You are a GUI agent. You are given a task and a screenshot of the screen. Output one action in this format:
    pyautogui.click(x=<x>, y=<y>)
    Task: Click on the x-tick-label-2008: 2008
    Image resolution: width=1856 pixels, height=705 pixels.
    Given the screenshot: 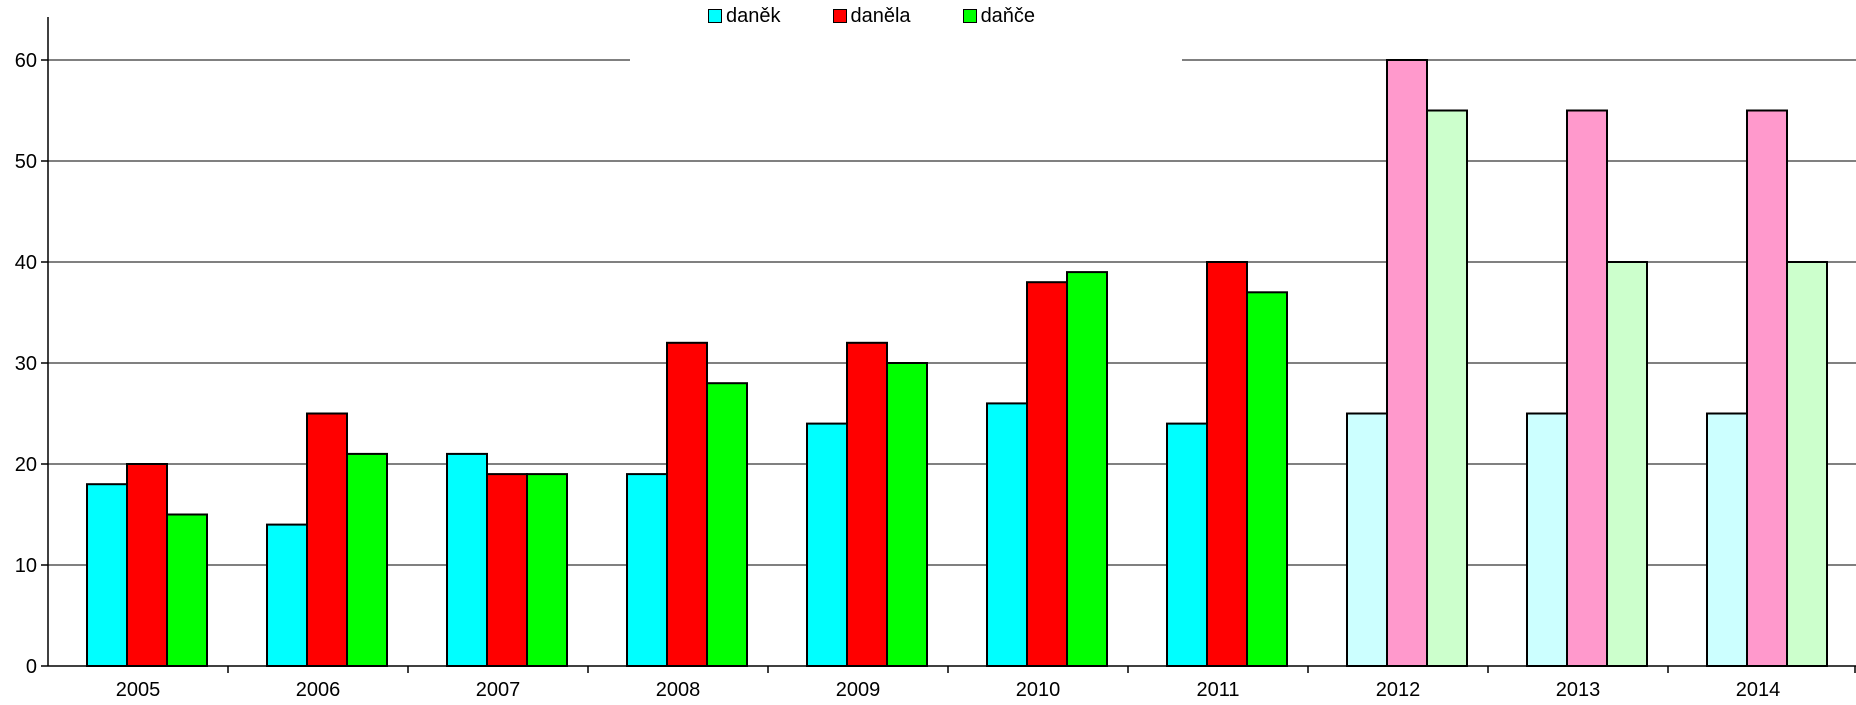 What is the action you would take?
    pyautogui.click(x=678, y=690)
    